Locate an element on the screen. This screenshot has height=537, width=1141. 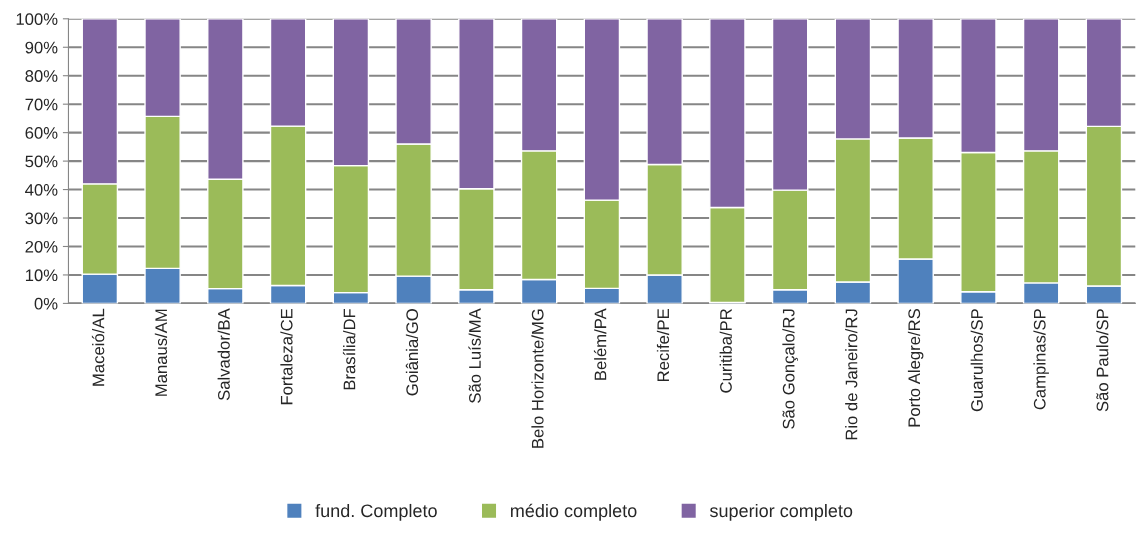
x-tick-label: Curitiba/PR is located at coordinates (725, 351).